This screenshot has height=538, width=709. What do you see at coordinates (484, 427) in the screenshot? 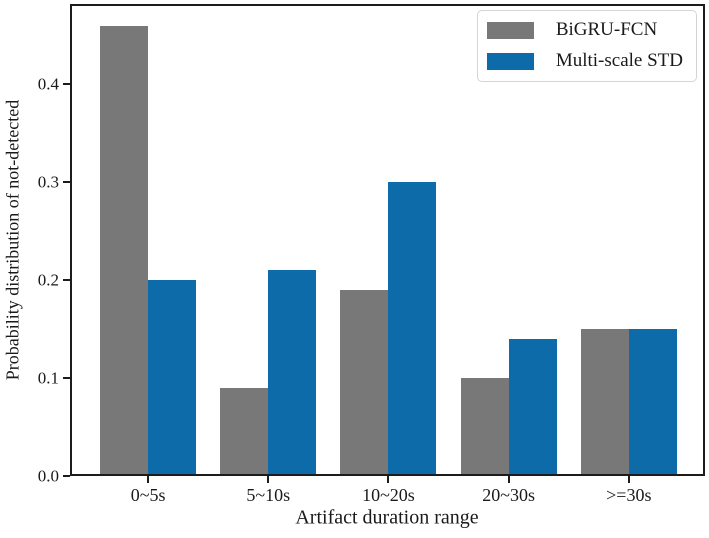
I see `bar-bigru-fcn-20-30s` at bounding box center [484, 427].